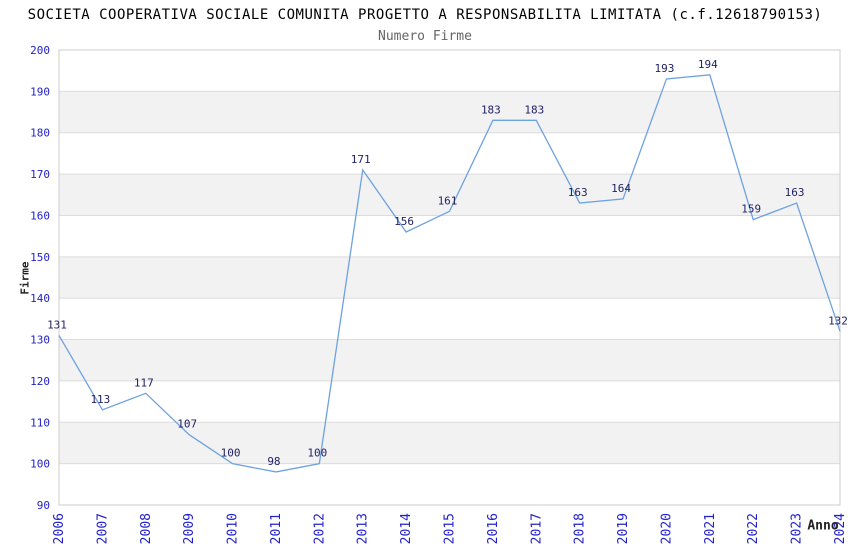  What do you see at coordinates (751, 209) in the screenshot?
I see `value-label: 159` at bounding box center [751, 209].